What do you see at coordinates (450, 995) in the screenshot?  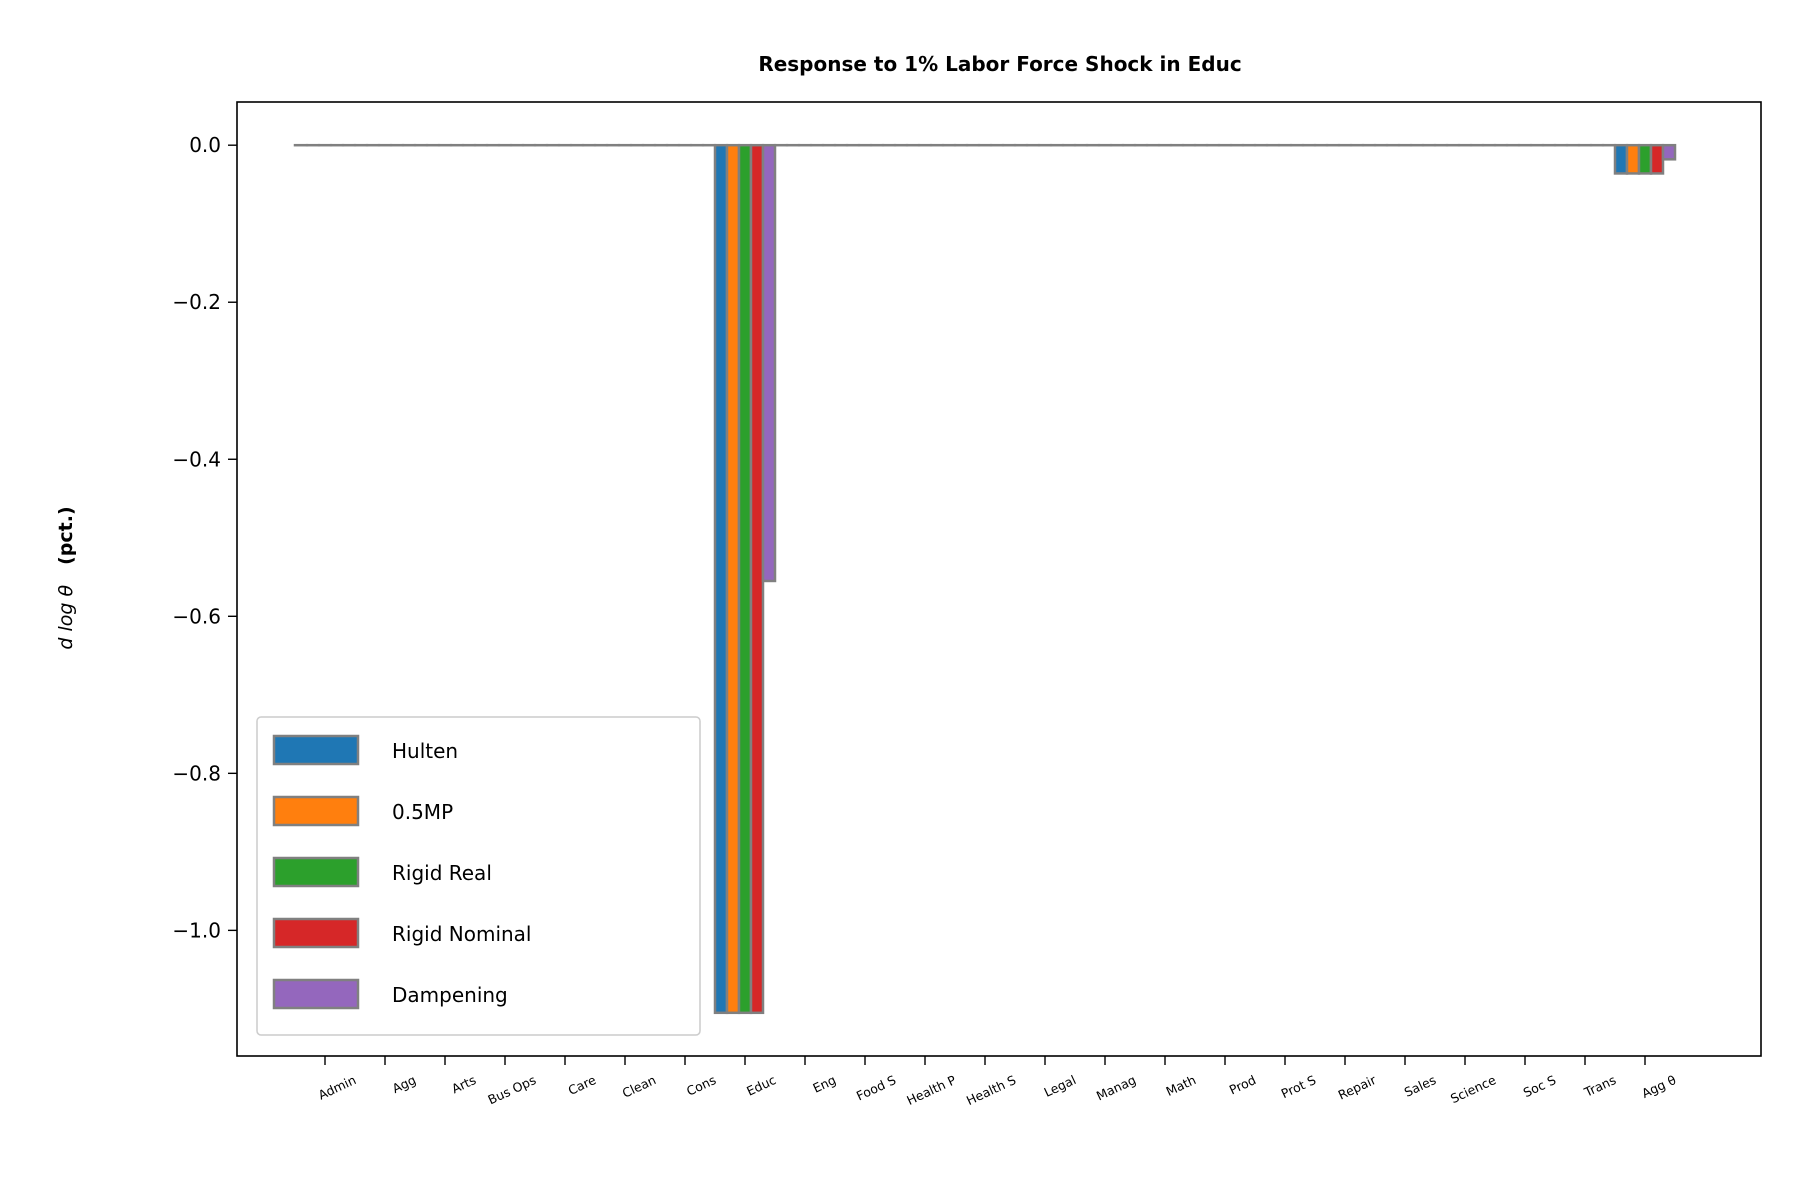 I see `legend-label: Dampening` at bounding box center [450, 995].